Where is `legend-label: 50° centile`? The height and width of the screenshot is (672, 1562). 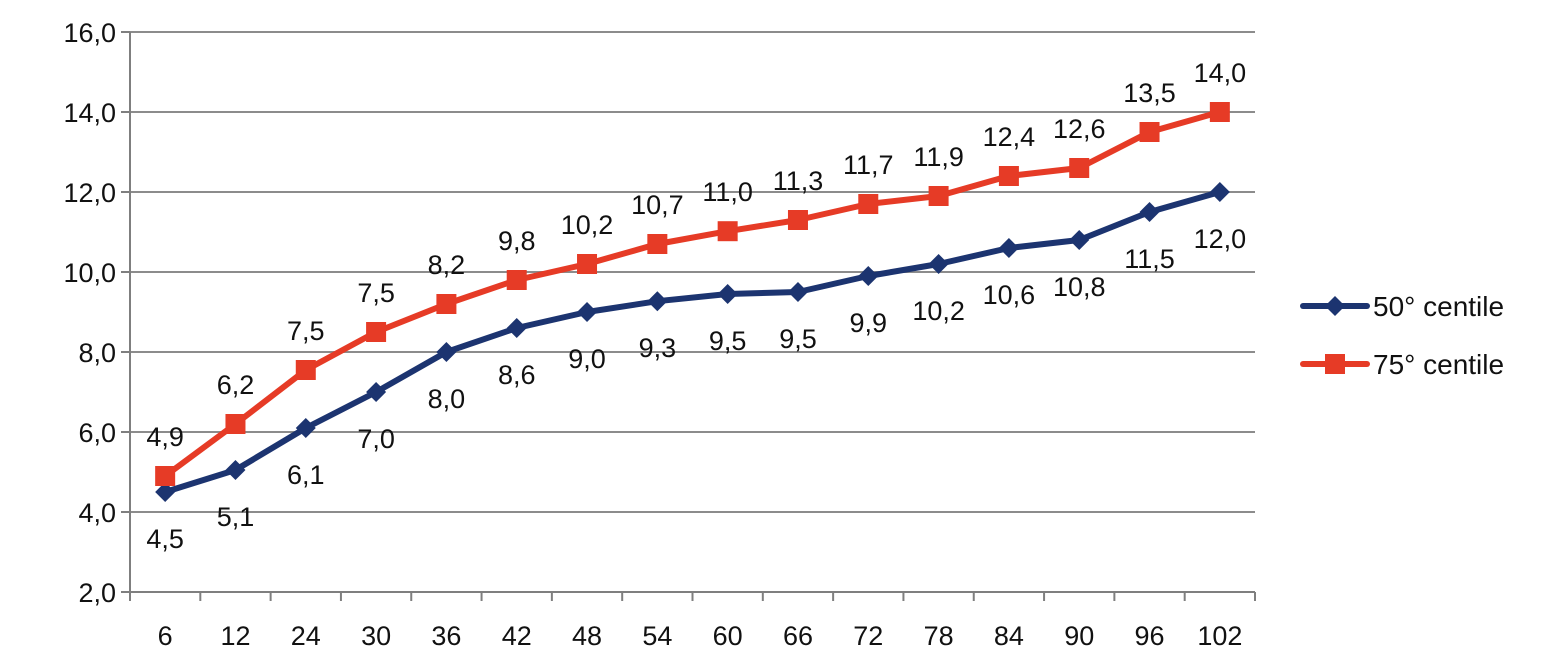
legend-label: 50° centile is located at coordinates (1438, 306).